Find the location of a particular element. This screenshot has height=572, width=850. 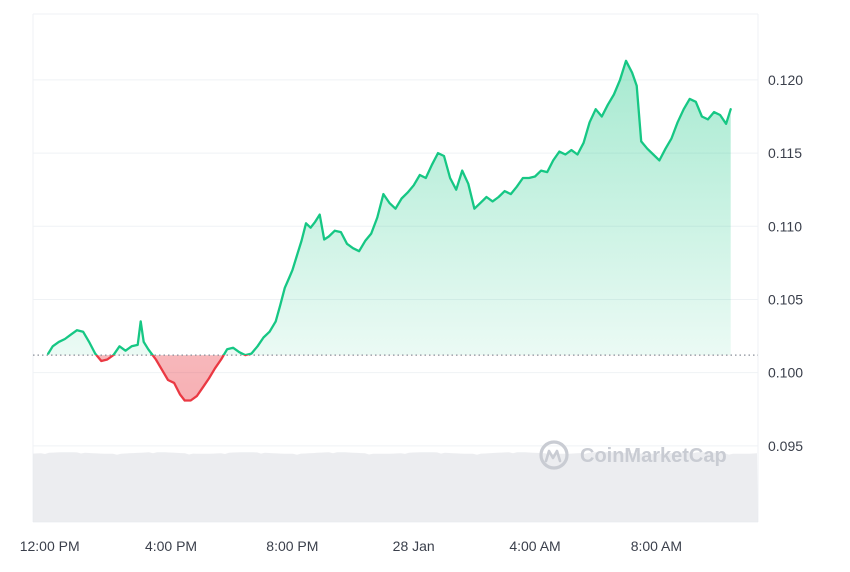

y-tick-label: 0.115 is located at coordinates (785, 153).